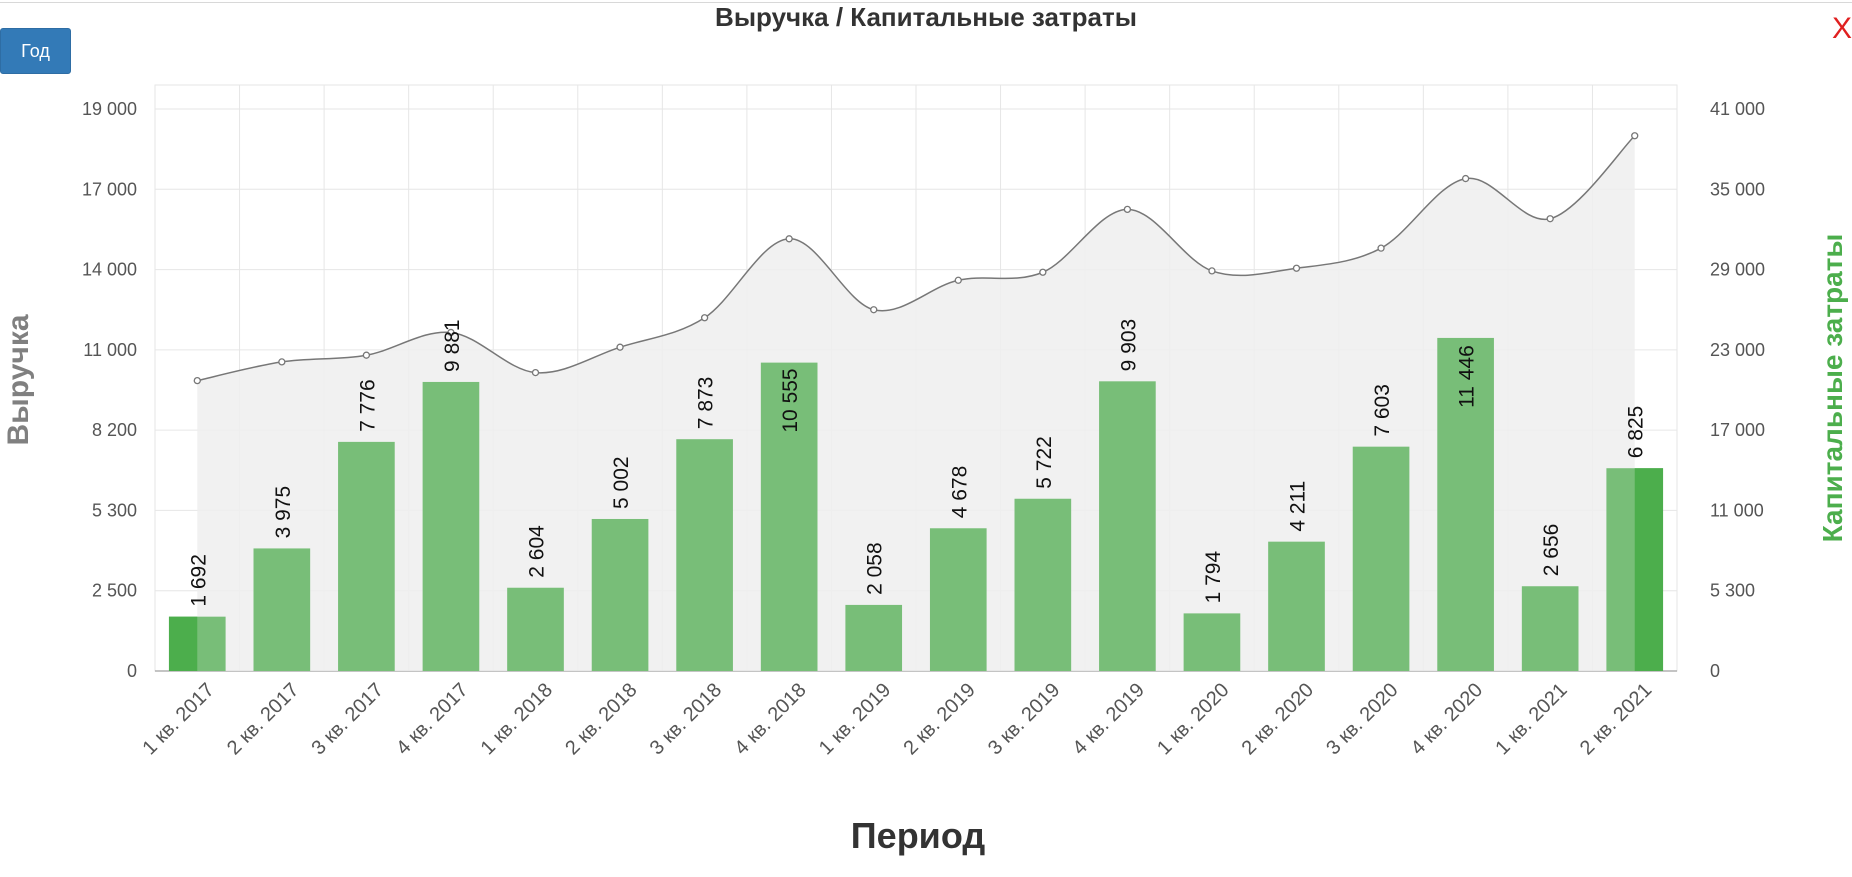  Describe the element at coordinates (1213, 577) in the screenshot. I see `bar-value-label: 1 794` at that location.